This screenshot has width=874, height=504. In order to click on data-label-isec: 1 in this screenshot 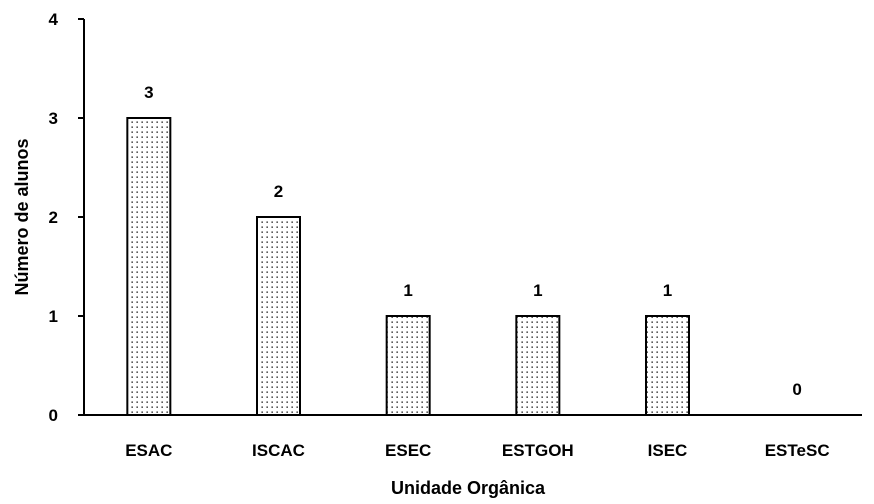, I will do `click(667, 290)`.